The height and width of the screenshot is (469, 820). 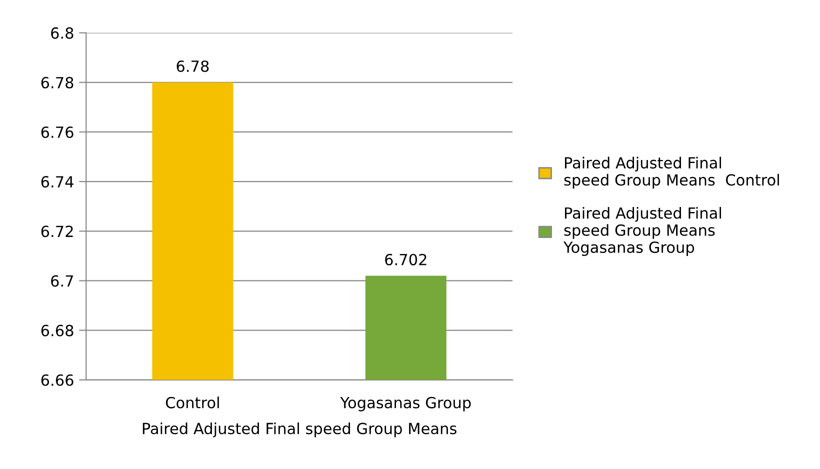 I want to click on y-tick-label: 6.8, so click(x=62, y=33).